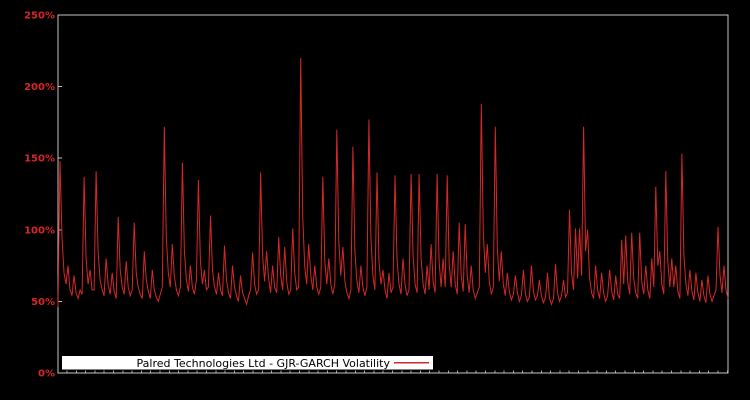  I want to click on y-tick-label: 150%, so click(39, 159).